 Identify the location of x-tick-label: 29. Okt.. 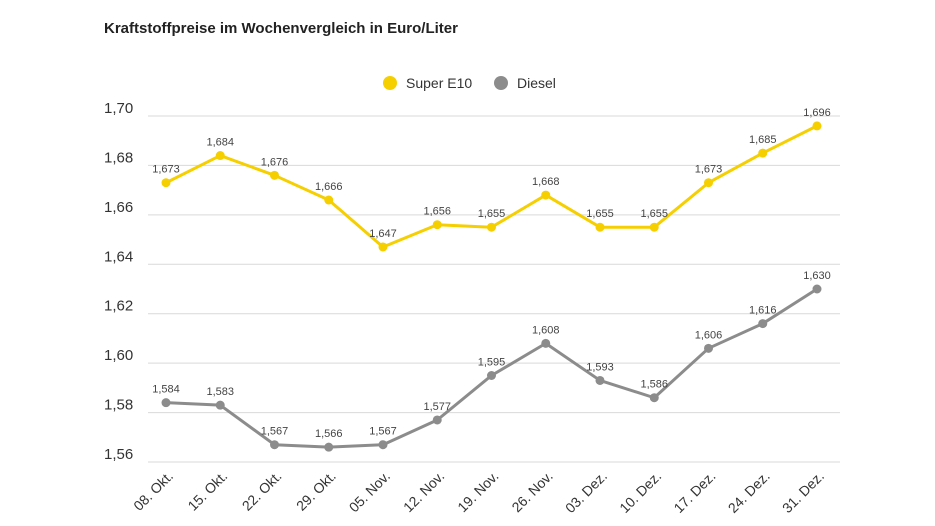
(316, 491).